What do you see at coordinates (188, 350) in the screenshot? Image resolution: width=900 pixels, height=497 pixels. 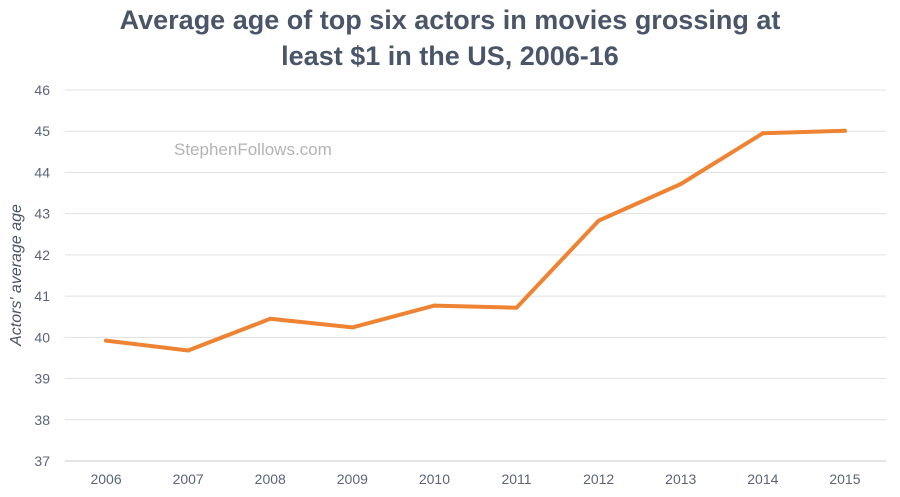 I see `data-point-2007` at bounding box center [188, 350].